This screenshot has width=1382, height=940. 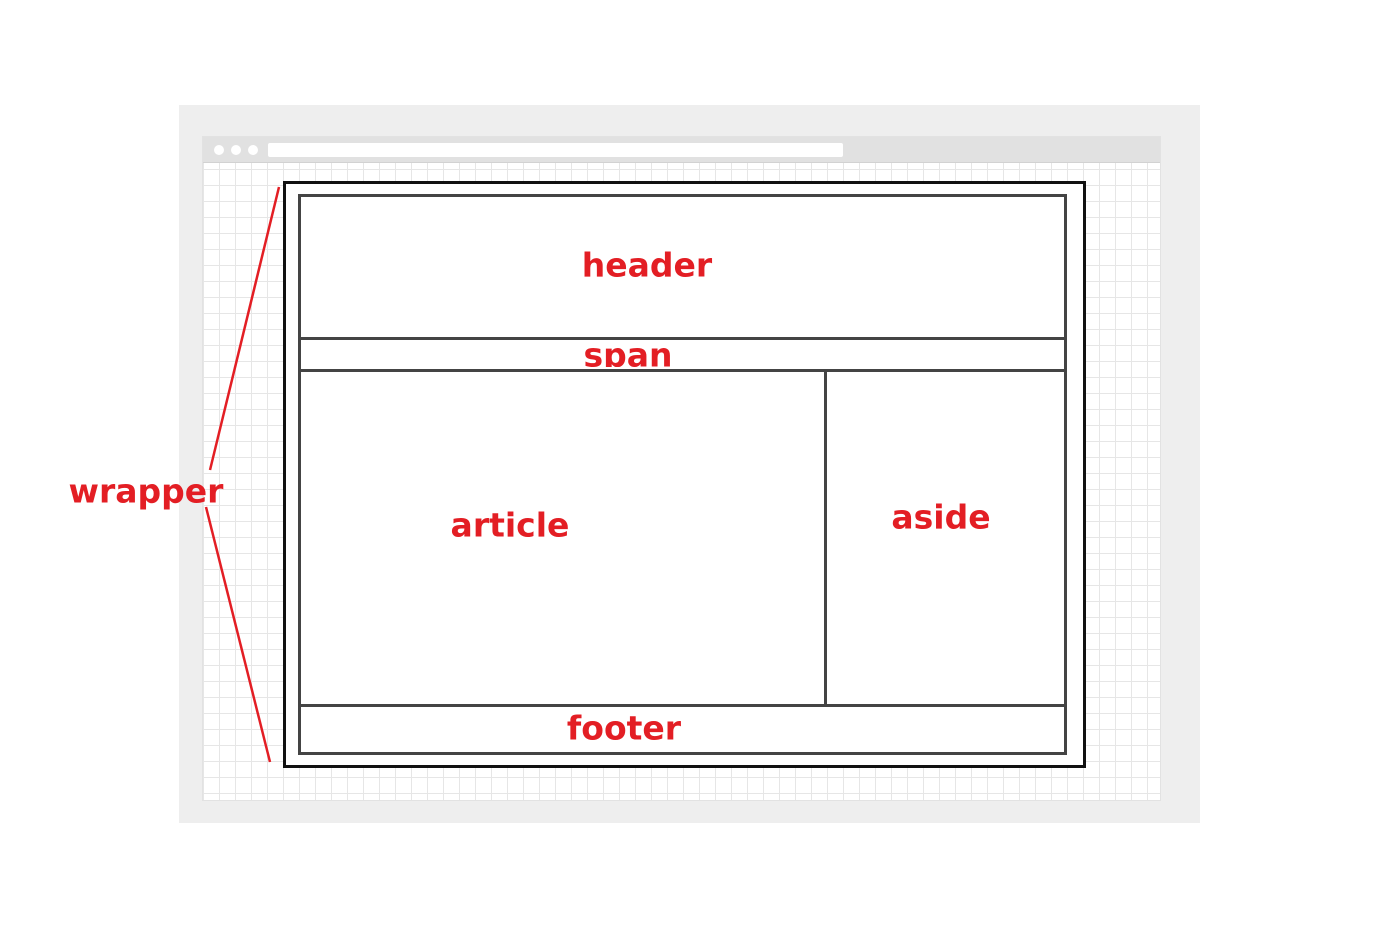 I want to click on address-bar, so click(x=555, y=150).